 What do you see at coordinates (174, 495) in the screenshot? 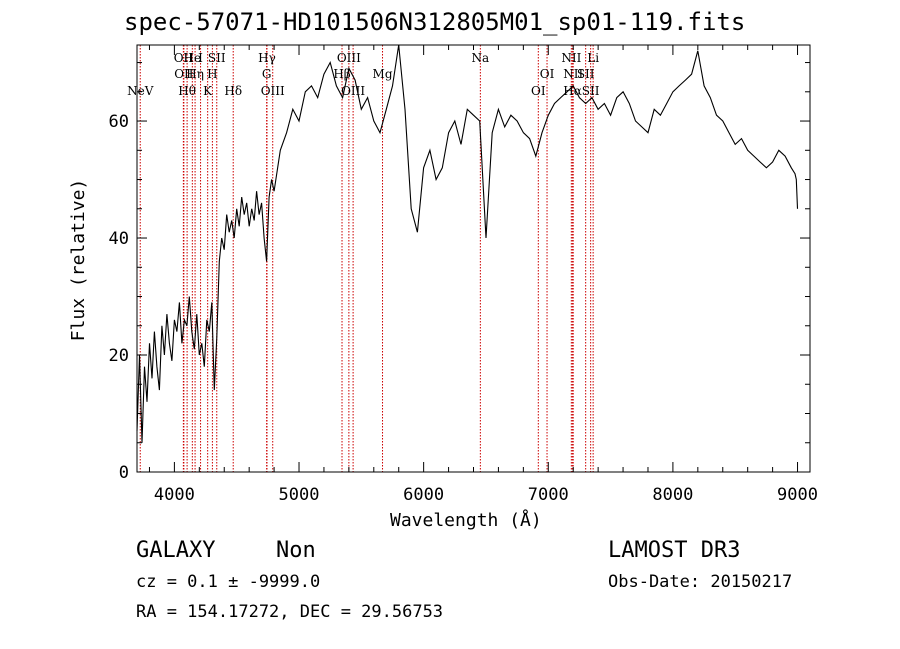
I see `x-tick-label: 4000` at bounding box center [174, 495].